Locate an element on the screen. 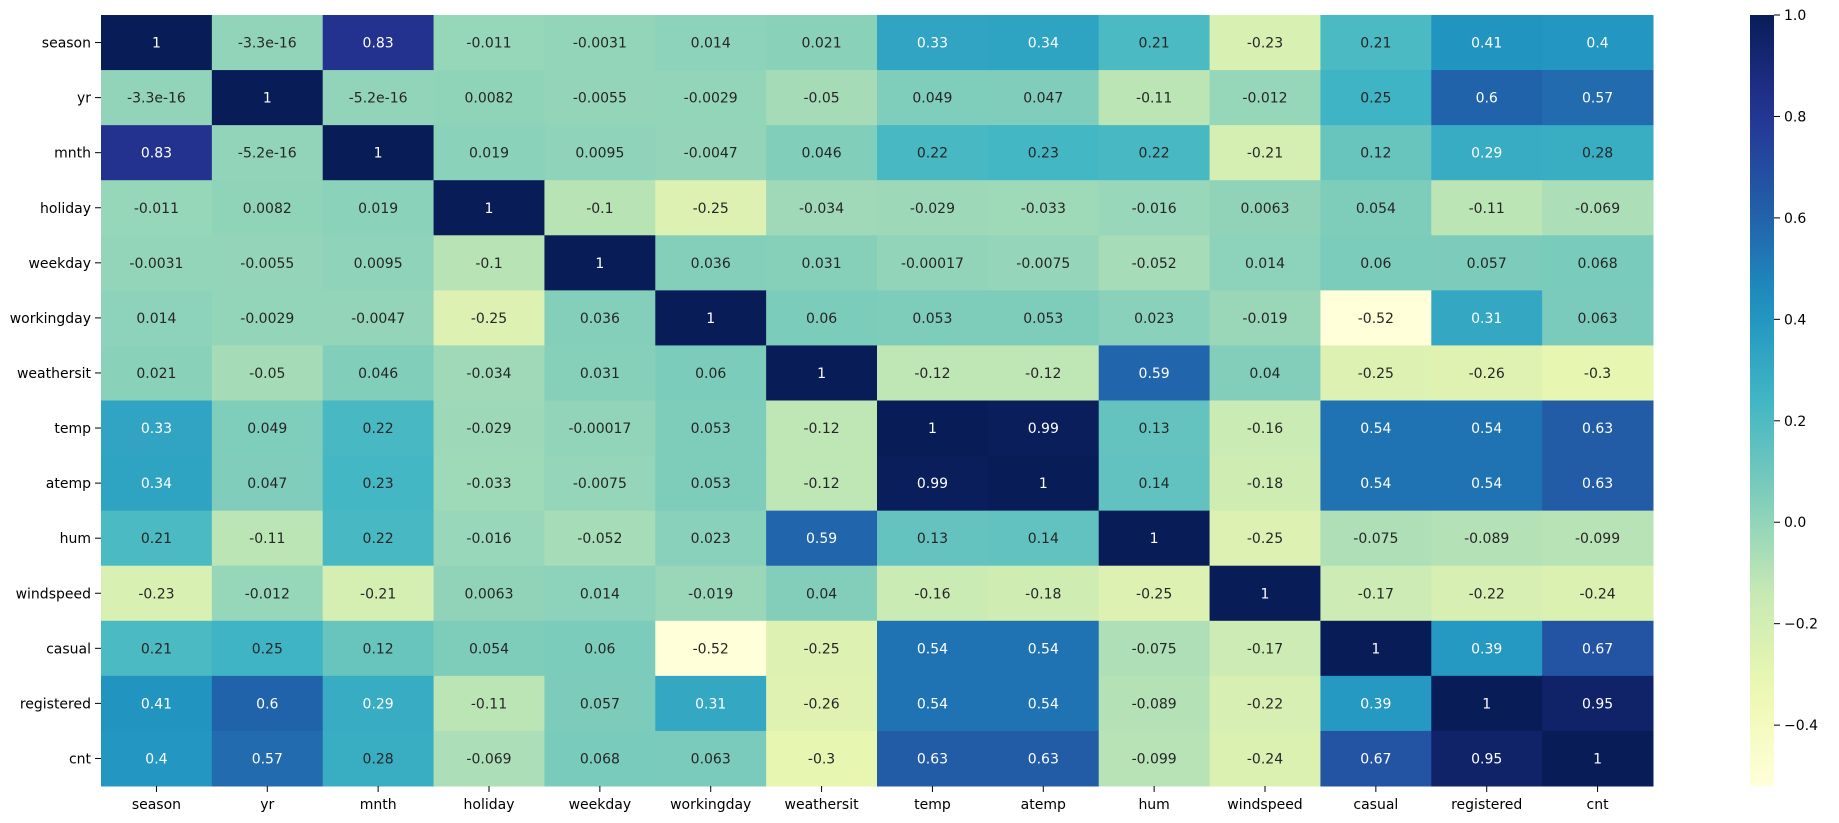 This screenshot has height=823, width=1839. heatmap-cell-temp-atemp is located at coordinates (1043, 428).